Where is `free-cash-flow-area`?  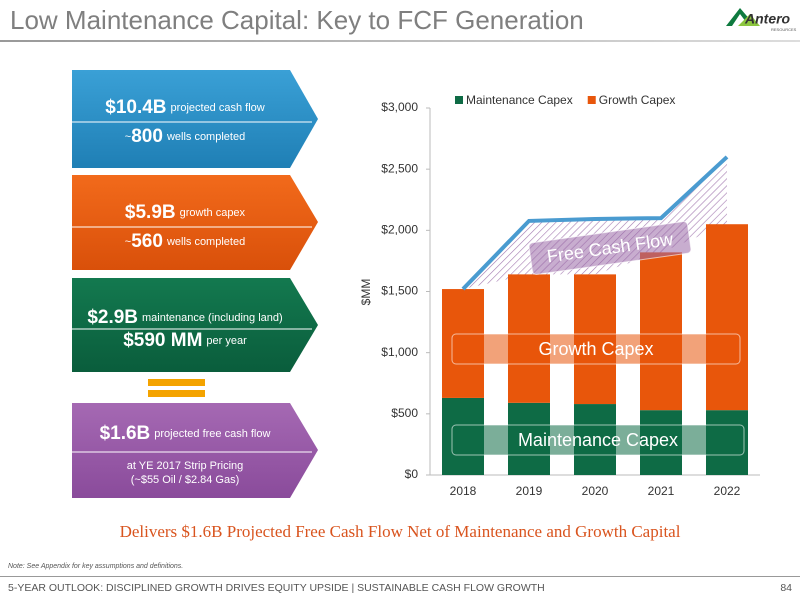 free-cash-flow-area is located at coordinates (595, 223).